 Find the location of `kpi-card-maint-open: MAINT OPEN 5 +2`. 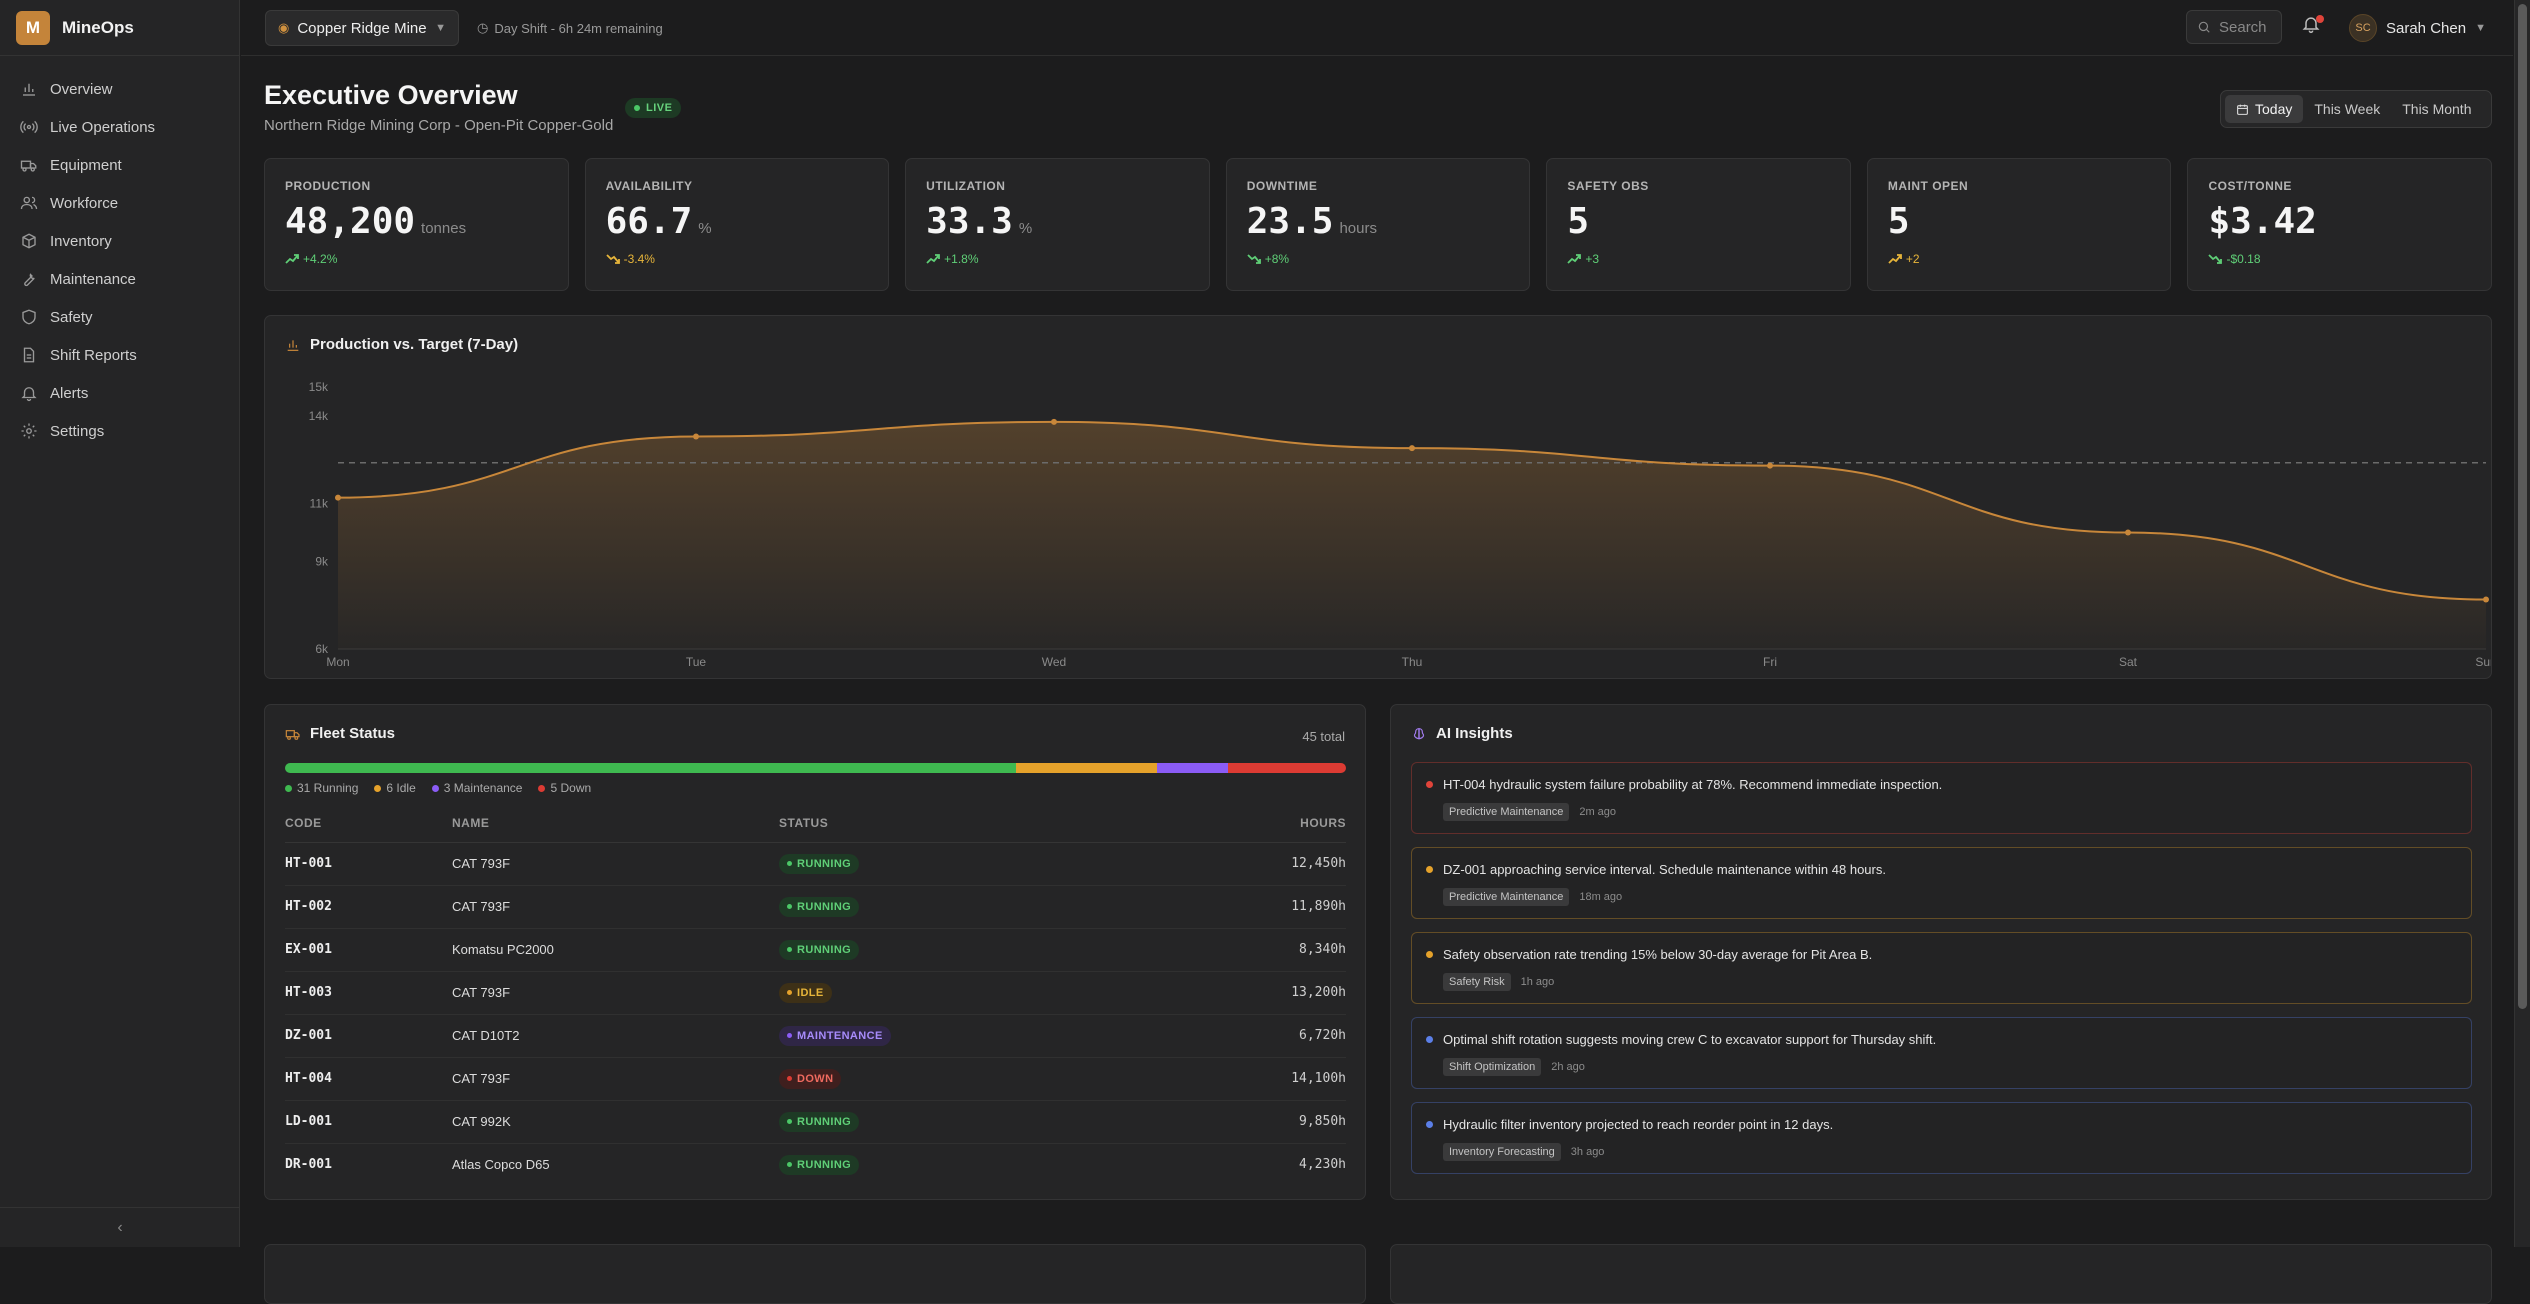

kpi-card-maint-open: MAINT OPEN 5 +2 is located at coordinates (2019, 224).